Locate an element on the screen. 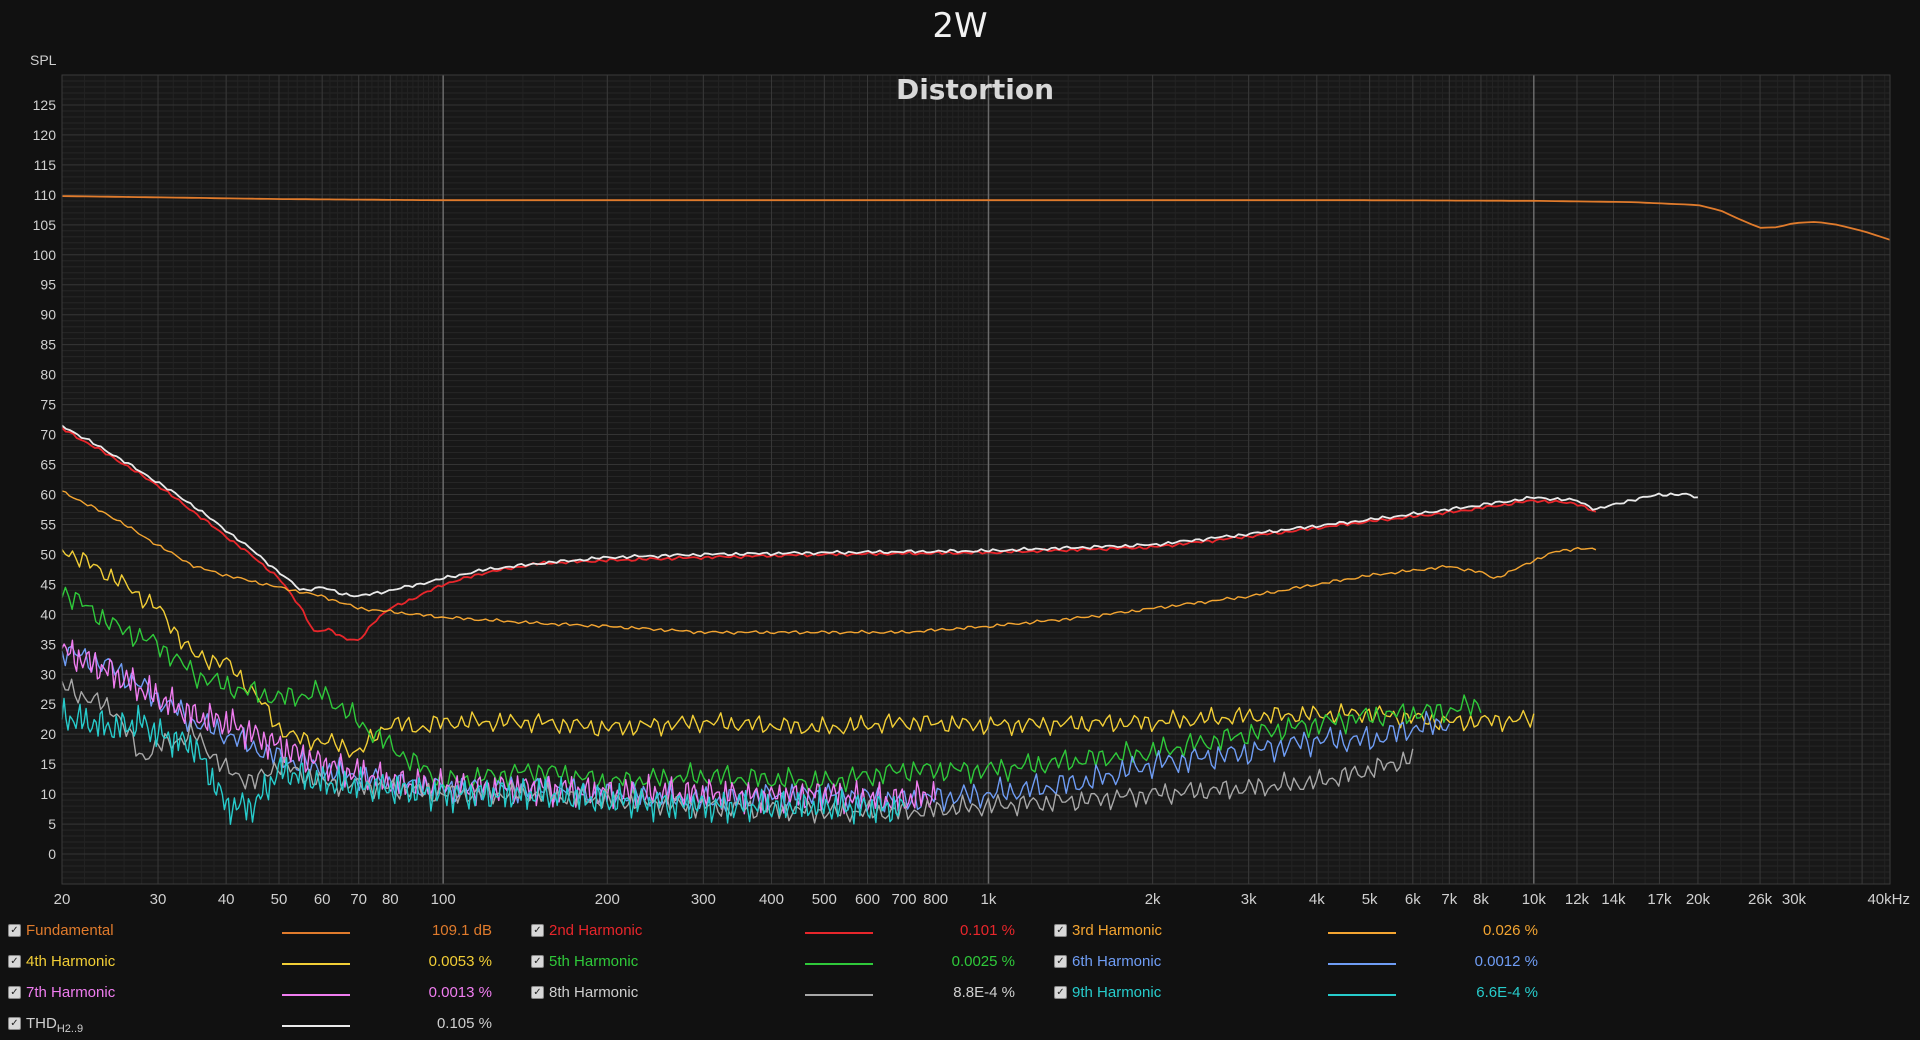 The width and height of the screenshot is (1920, 1040). series-line-thd is located at coordinates (879, 511).